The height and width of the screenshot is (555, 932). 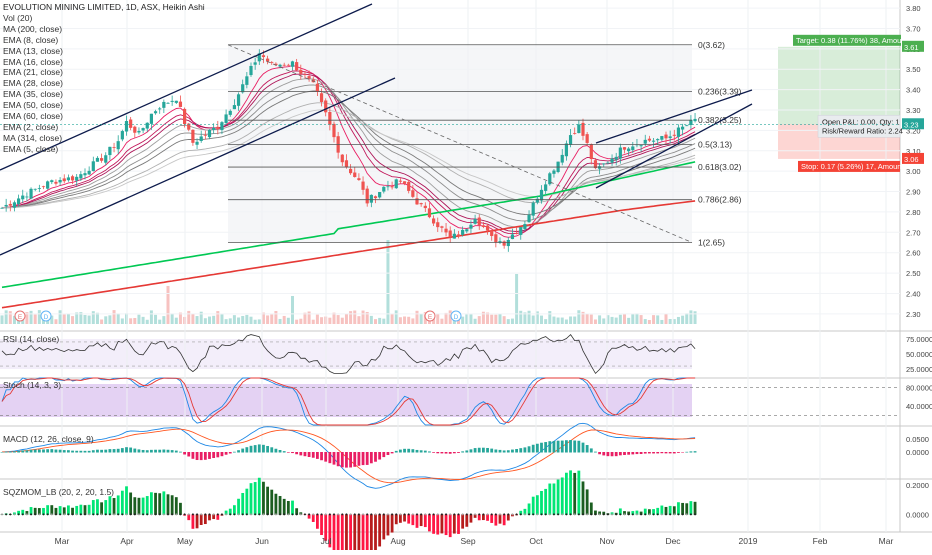 What do you see at coordinates (31, 126) in the screenshot?
I see `legend-item: EMA (2, close)` at bounding box center [31, 126].